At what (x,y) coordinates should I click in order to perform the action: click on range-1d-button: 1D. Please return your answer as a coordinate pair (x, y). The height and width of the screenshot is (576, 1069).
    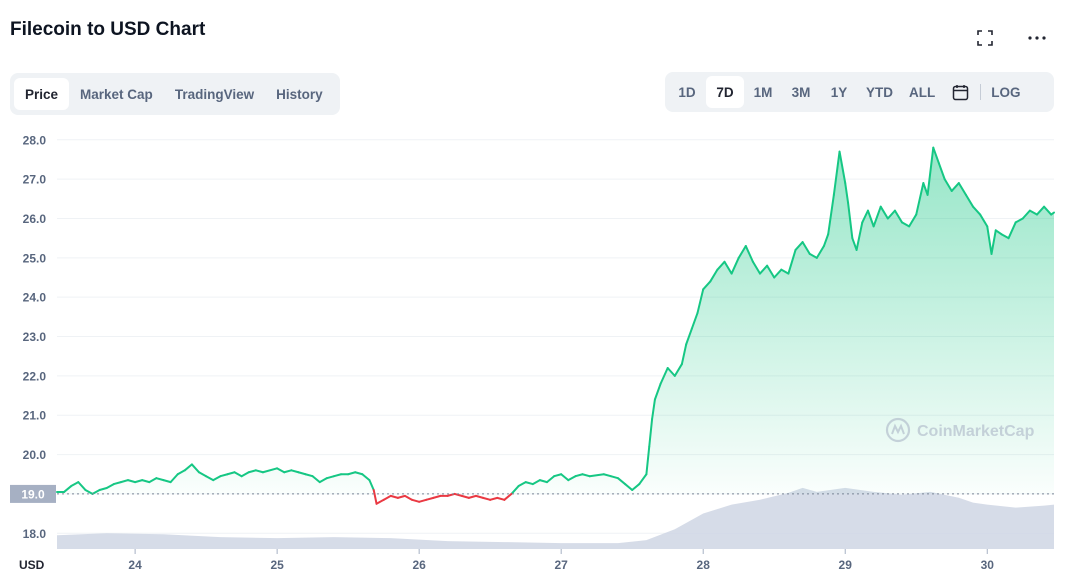
    Looking at the image, I should click on (687, 92).